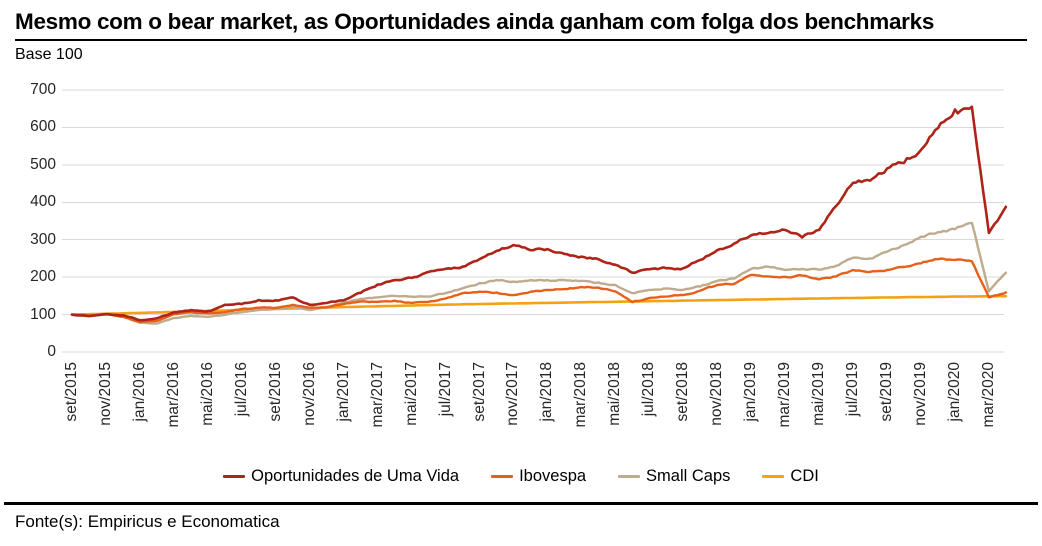  Describe the element at coordinates (804, 476) in the screenshot. I see `legend-label: CDI` at that location.